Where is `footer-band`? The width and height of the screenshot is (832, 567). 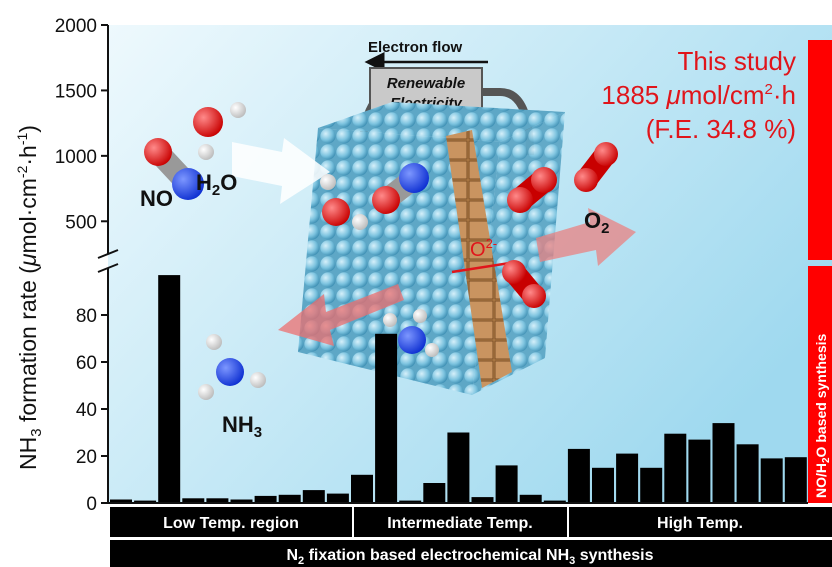 footer-band is located at coordinates (471, 553).